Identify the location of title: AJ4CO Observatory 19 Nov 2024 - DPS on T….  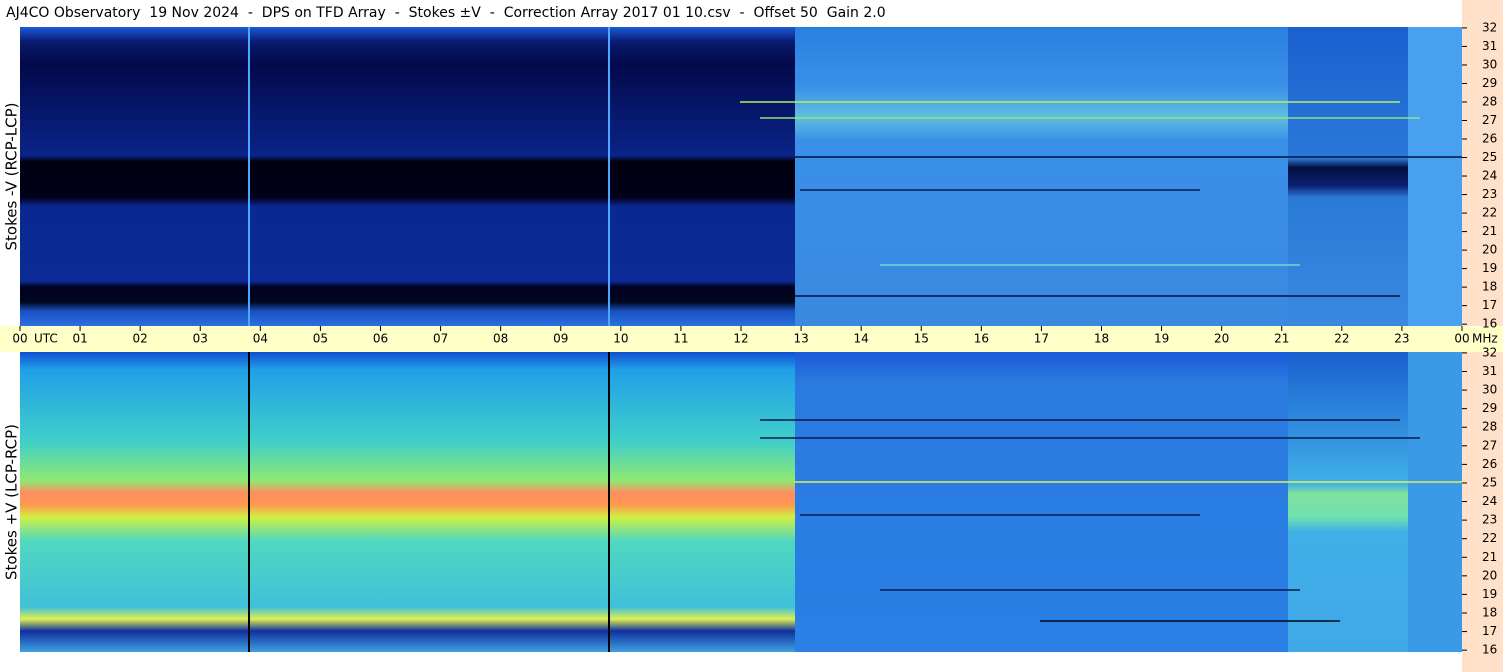
(446, 13).